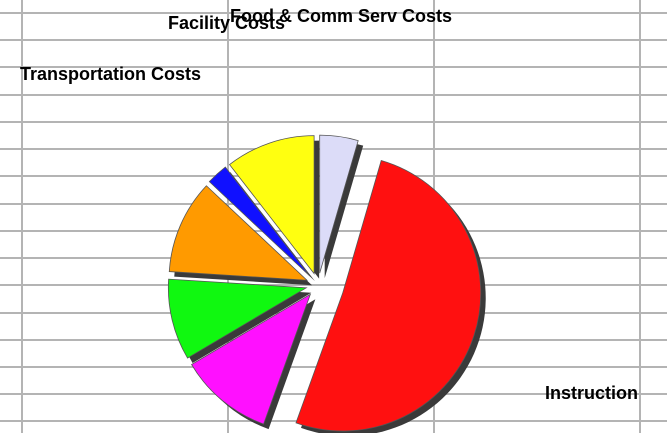  I want to click on slice-label: Transportation Costs, so click(110, 74).